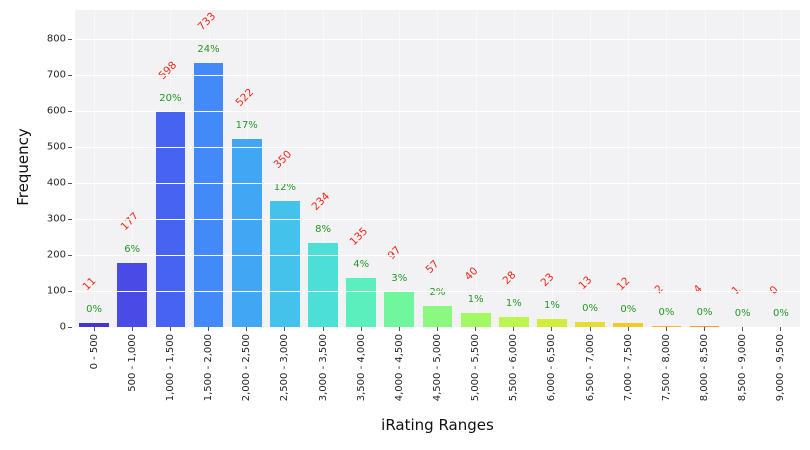 The height and width of the screenshot is (450, 810). I want to click on x-tick-label: 8,500 - 9,000, so click(743, 368).